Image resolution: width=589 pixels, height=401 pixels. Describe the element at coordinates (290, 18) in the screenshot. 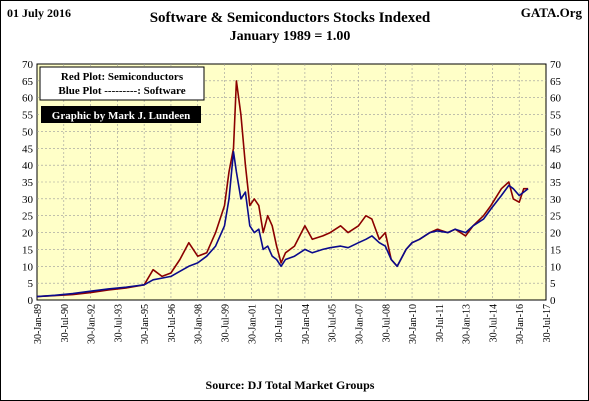

I see `chart-title: Software & Semiconductors Stocks Indexed` at that location.